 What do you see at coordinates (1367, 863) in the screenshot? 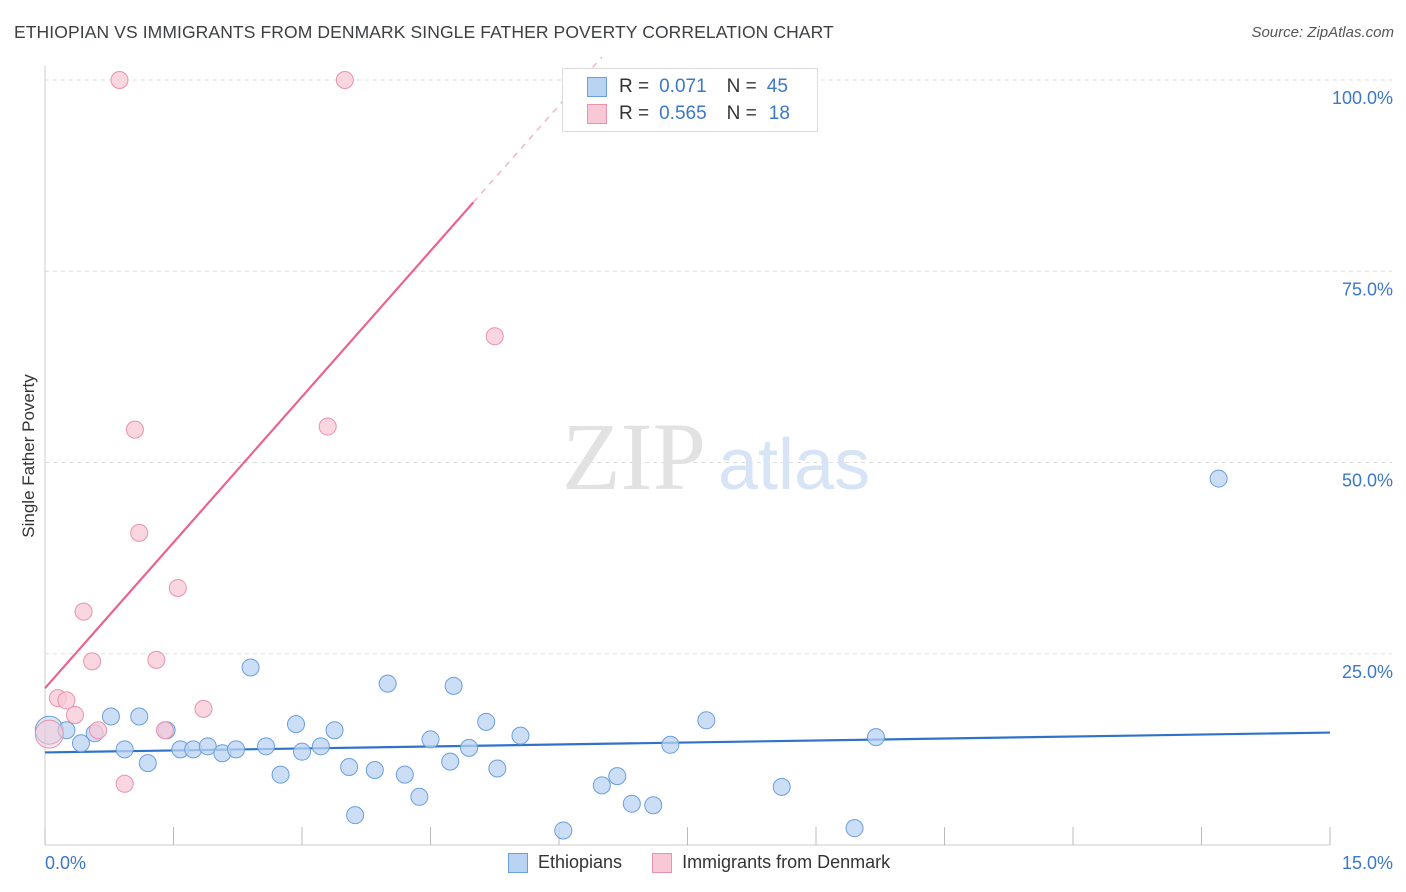
I see `x-tick-label: 15.0%` at bounding box center [1367, 863].